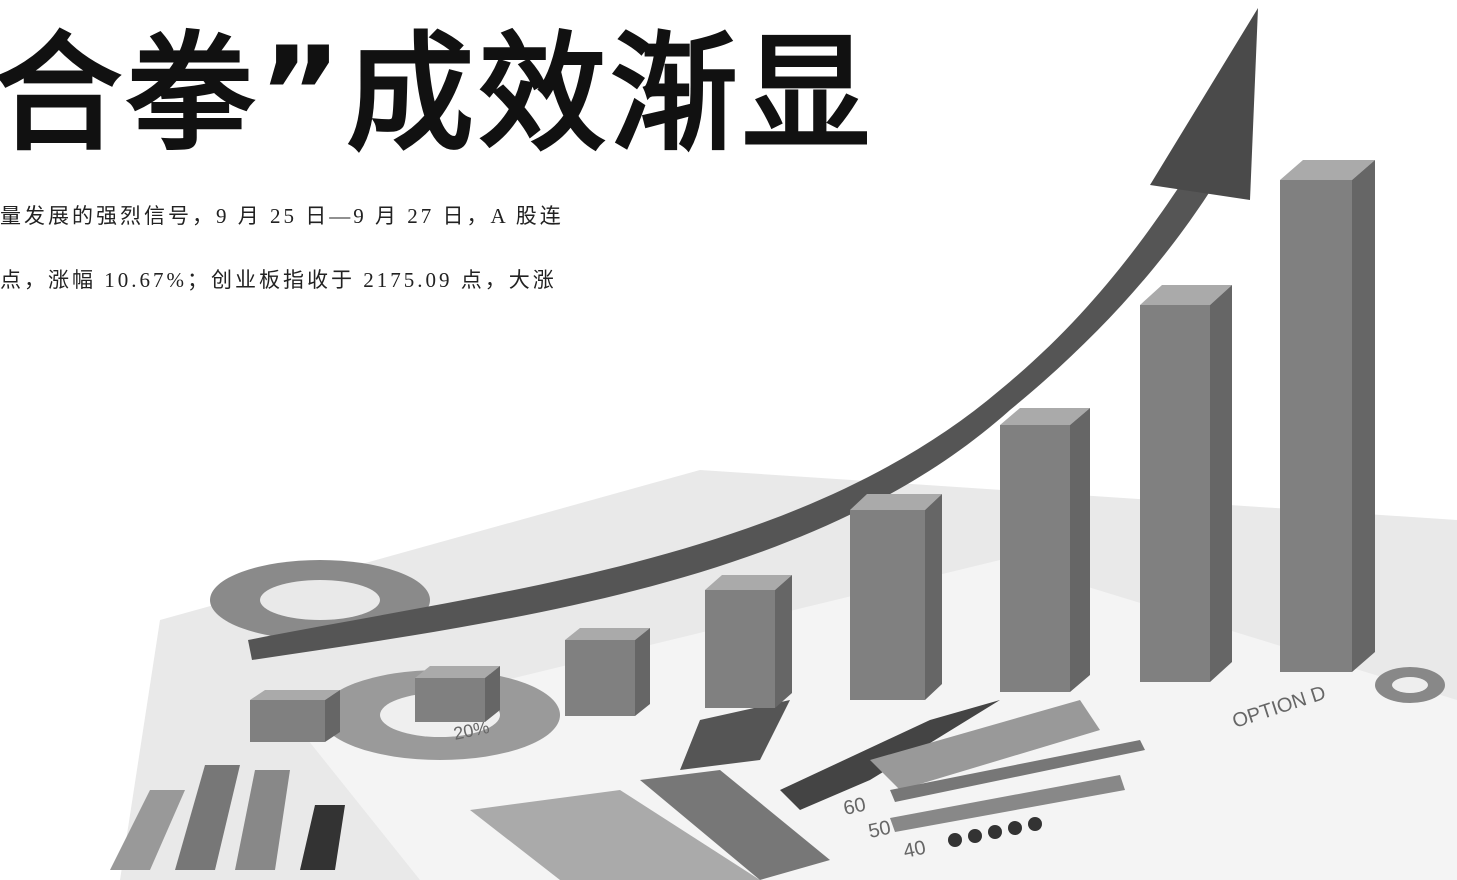 The width and height of the screenshot is (1457, 880). Describe the element at coordinates (320, 600) in the screenshot. I see `donut-hole` at that location.